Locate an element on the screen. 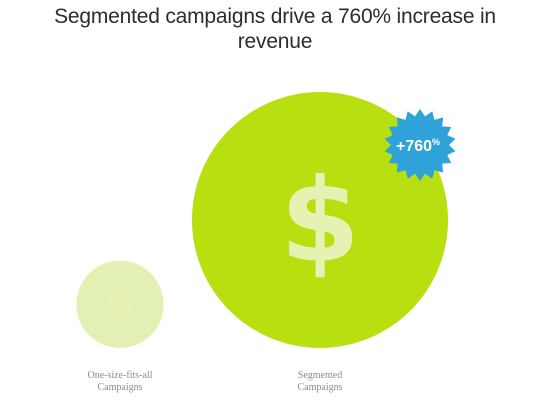 The width and height of the screenshot is (550, 412). category-bubble-group: $ One-size-fits-all Campaigns is located at coordinates (120, 326).